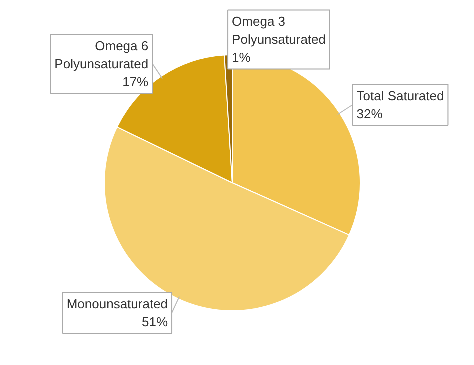  What do you see at coordinates (279, 31) in the screenshot?
I see `slice-label: Omega 3 Polyunsaturated` at bounding box center [279, 31].